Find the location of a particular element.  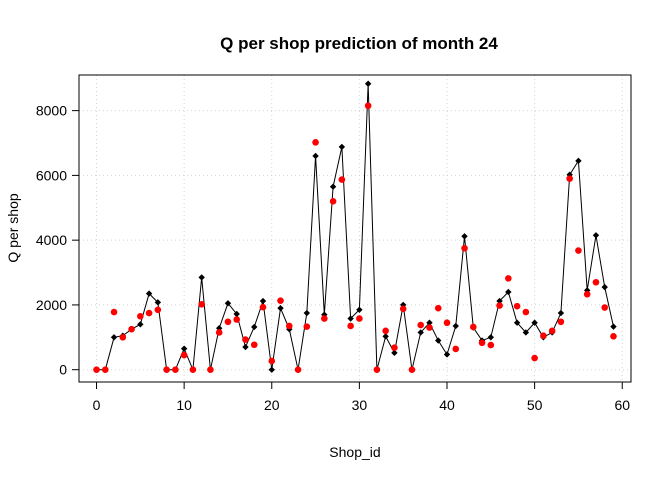

x-tick-label: 60 is located at coordinates (622, 405).